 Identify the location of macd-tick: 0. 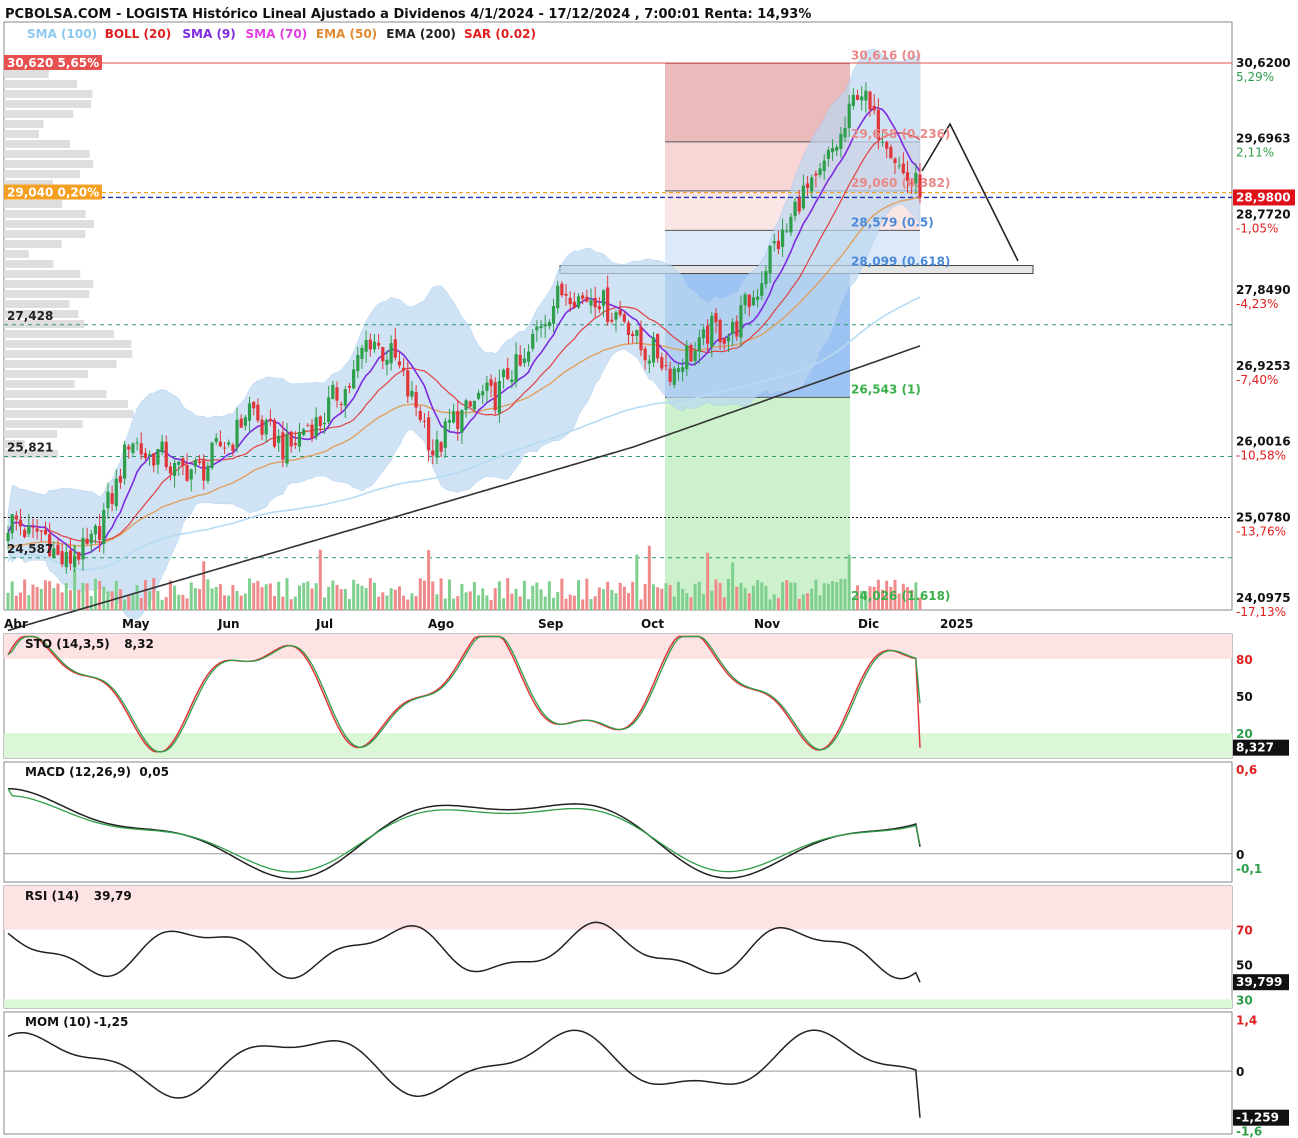
(1240, 855).